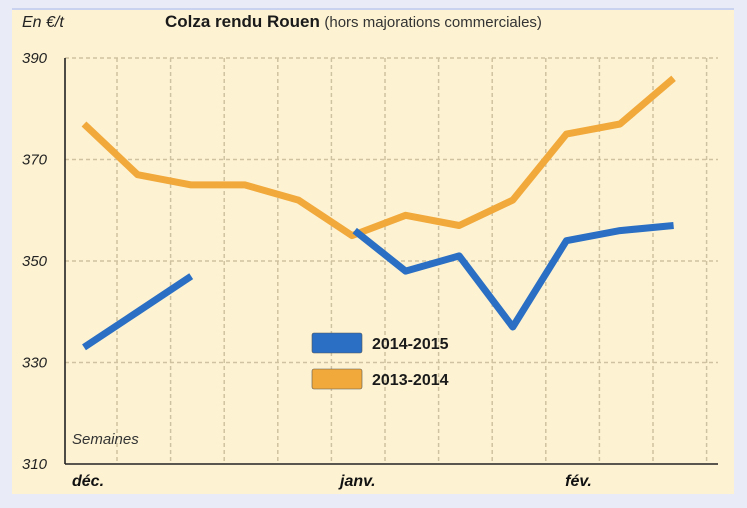  Describe the element at coordinates (357, 481) in the screenshot. I see `x-tick-label: janv.` at that location.